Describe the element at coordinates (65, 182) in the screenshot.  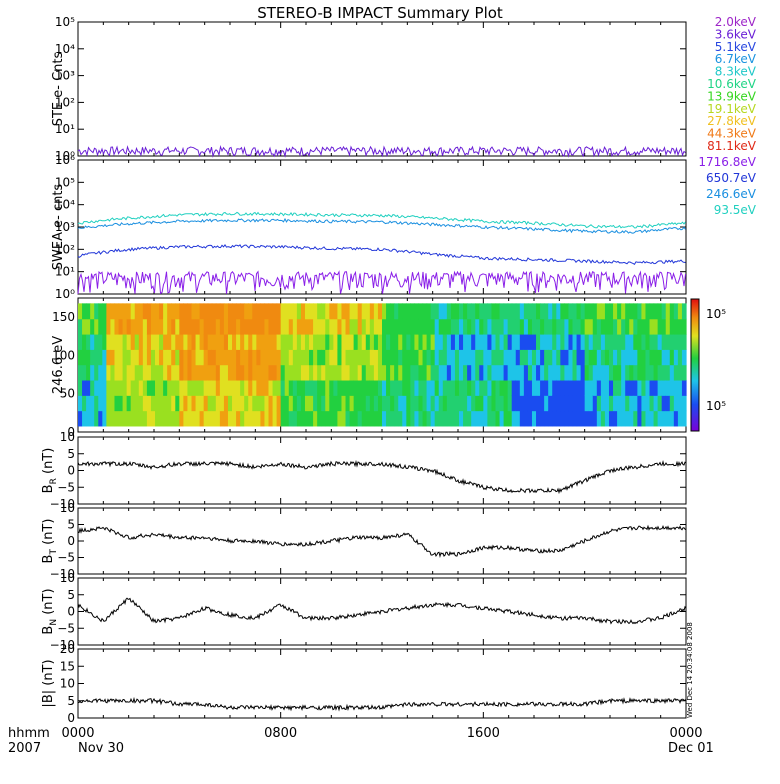
I see `y-tick-label: 10⁵` at that location.